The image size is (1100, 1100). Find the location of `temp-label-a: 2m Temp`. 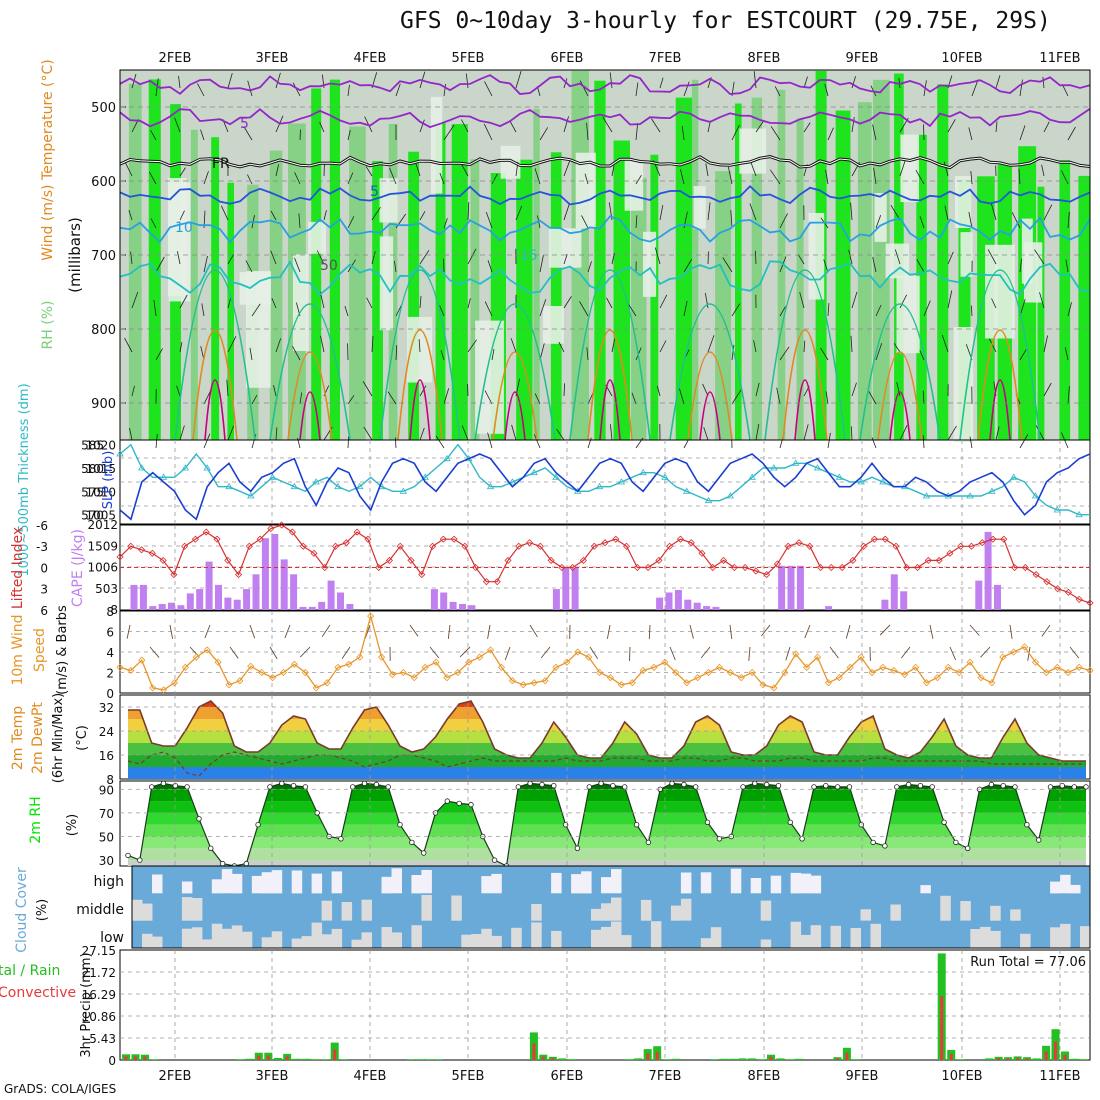

temp-label-a: 2m Temp is located at coordinates (18, 738).